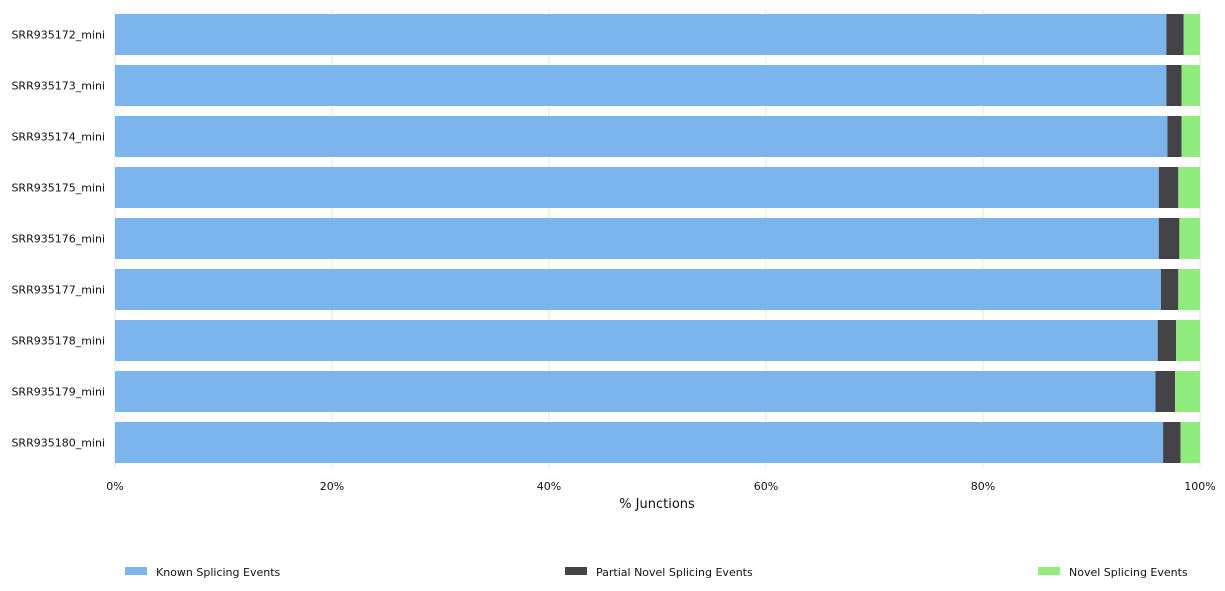 The image size is (1225, 591). I want to click on x-tick-label-0: 0%, so click(114, 486).